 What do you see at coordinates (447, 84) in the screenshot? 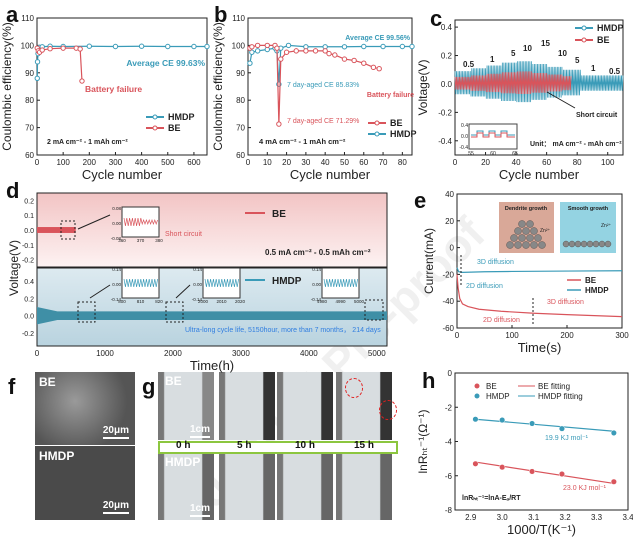
I see `y-tick-label: 0.0` at bounding box center [447, 84].